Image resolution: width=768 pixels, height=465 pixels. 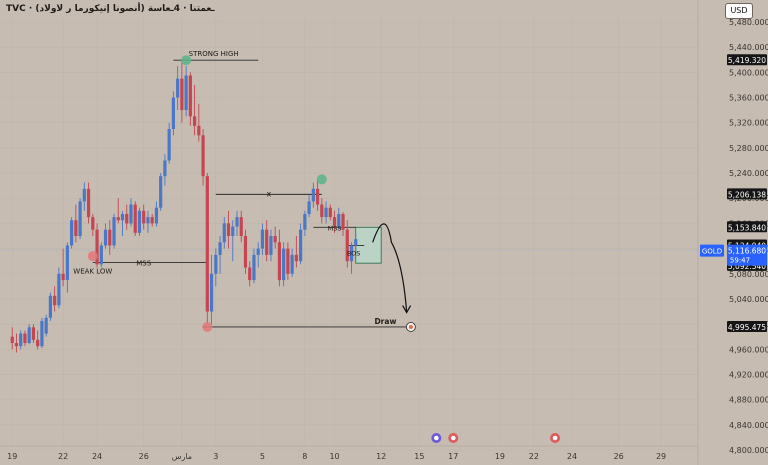 What do you see at coordinates (262, 456) in the screenshot?
I see `x-tick-label: 5` at bounding box center [262, 456].